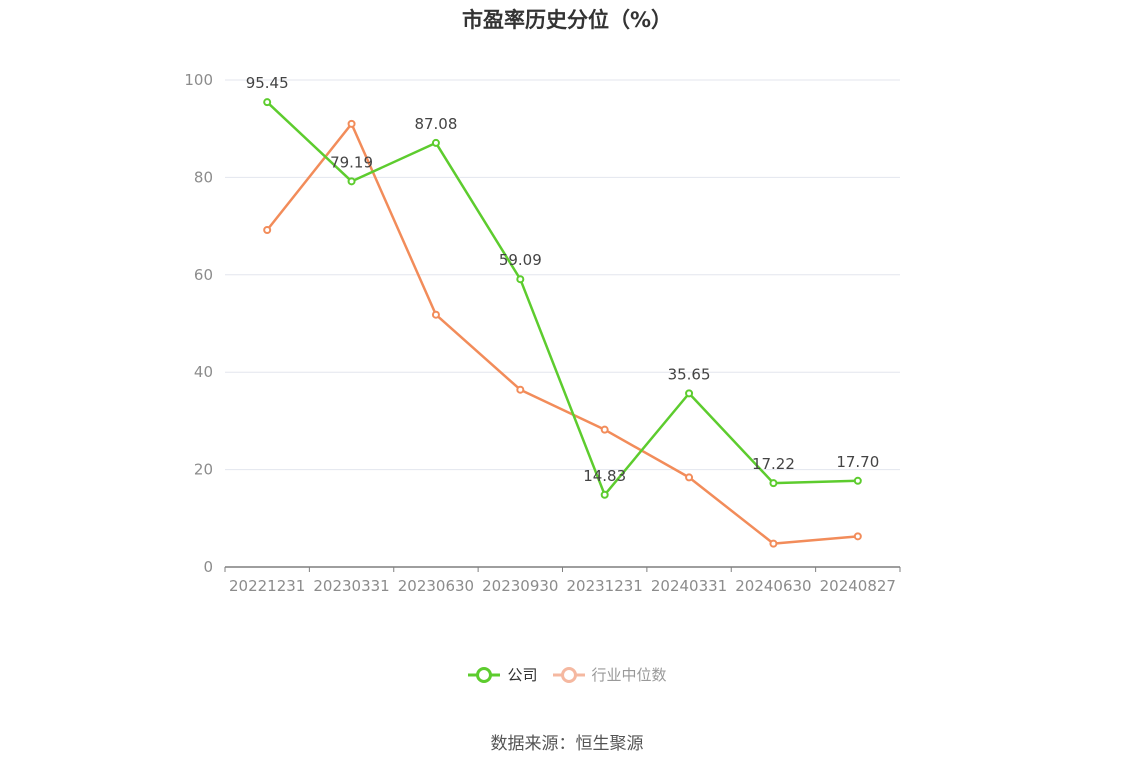 The width and height of the screenshot is (1134, 766). Describe the element at coordinates (605, 586) in the screenshot. I see `x-tick-label: 20231231` at that location.